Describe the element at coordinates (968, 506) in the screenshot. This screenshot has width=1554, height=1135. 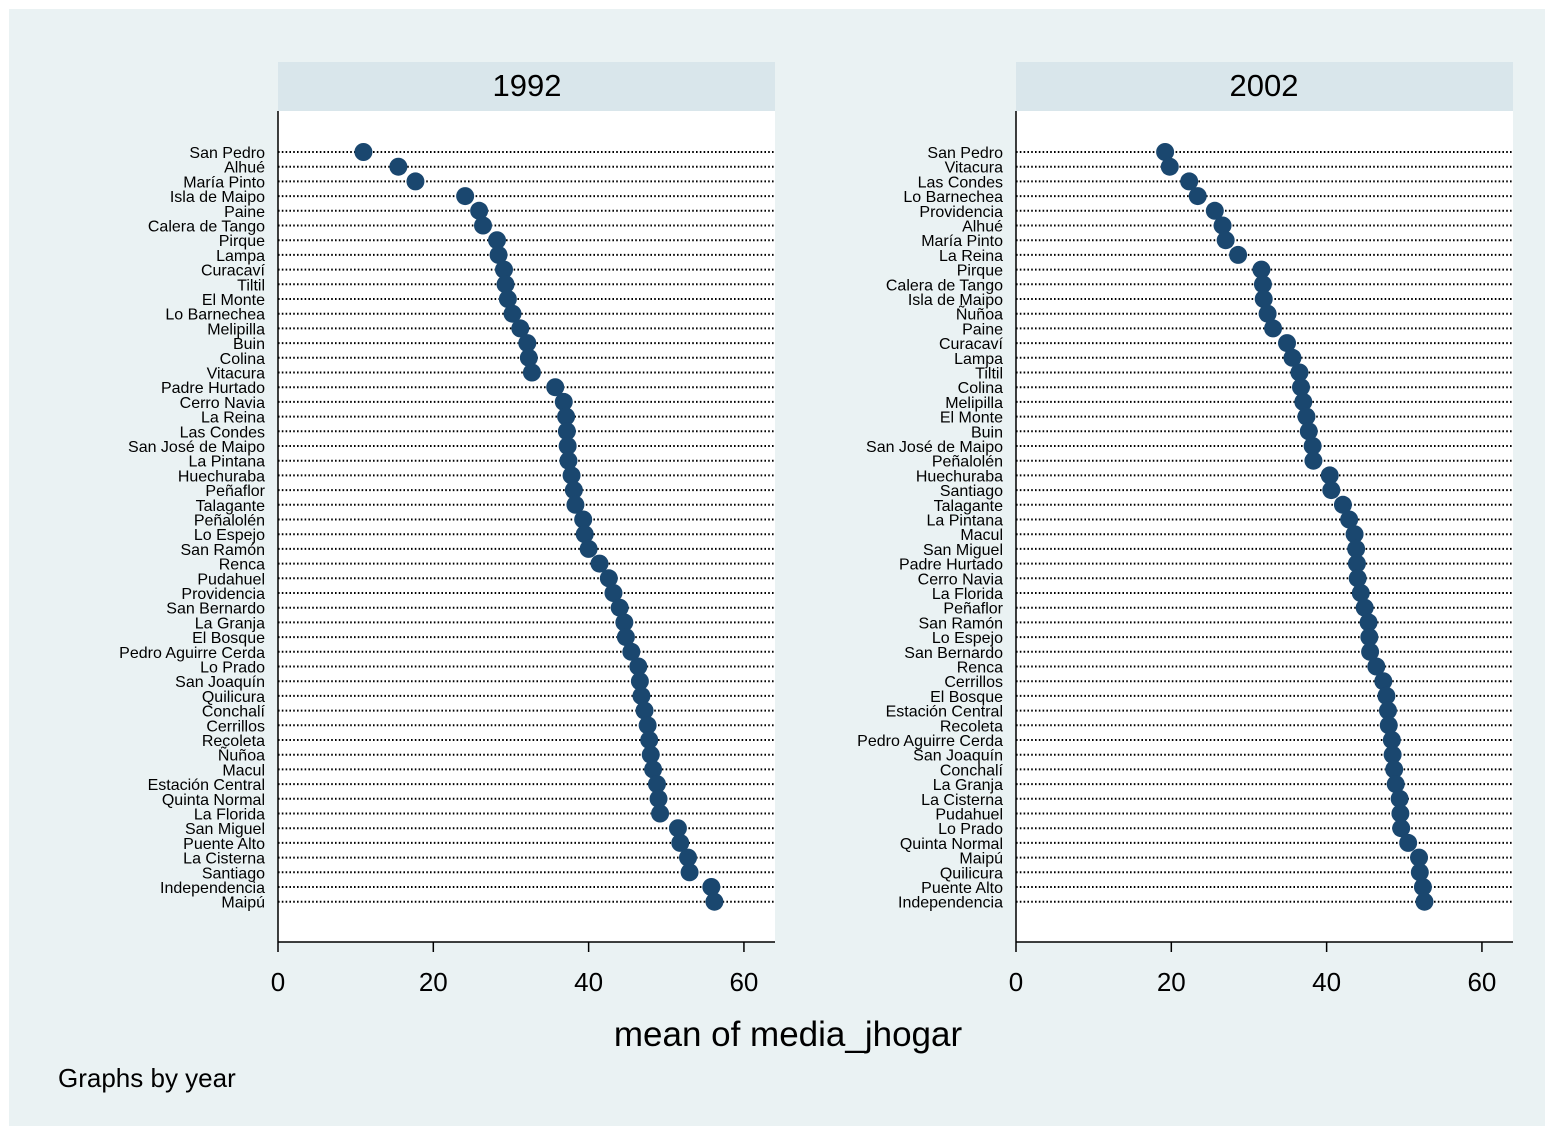
I see `category-label: Talagante` at that location.